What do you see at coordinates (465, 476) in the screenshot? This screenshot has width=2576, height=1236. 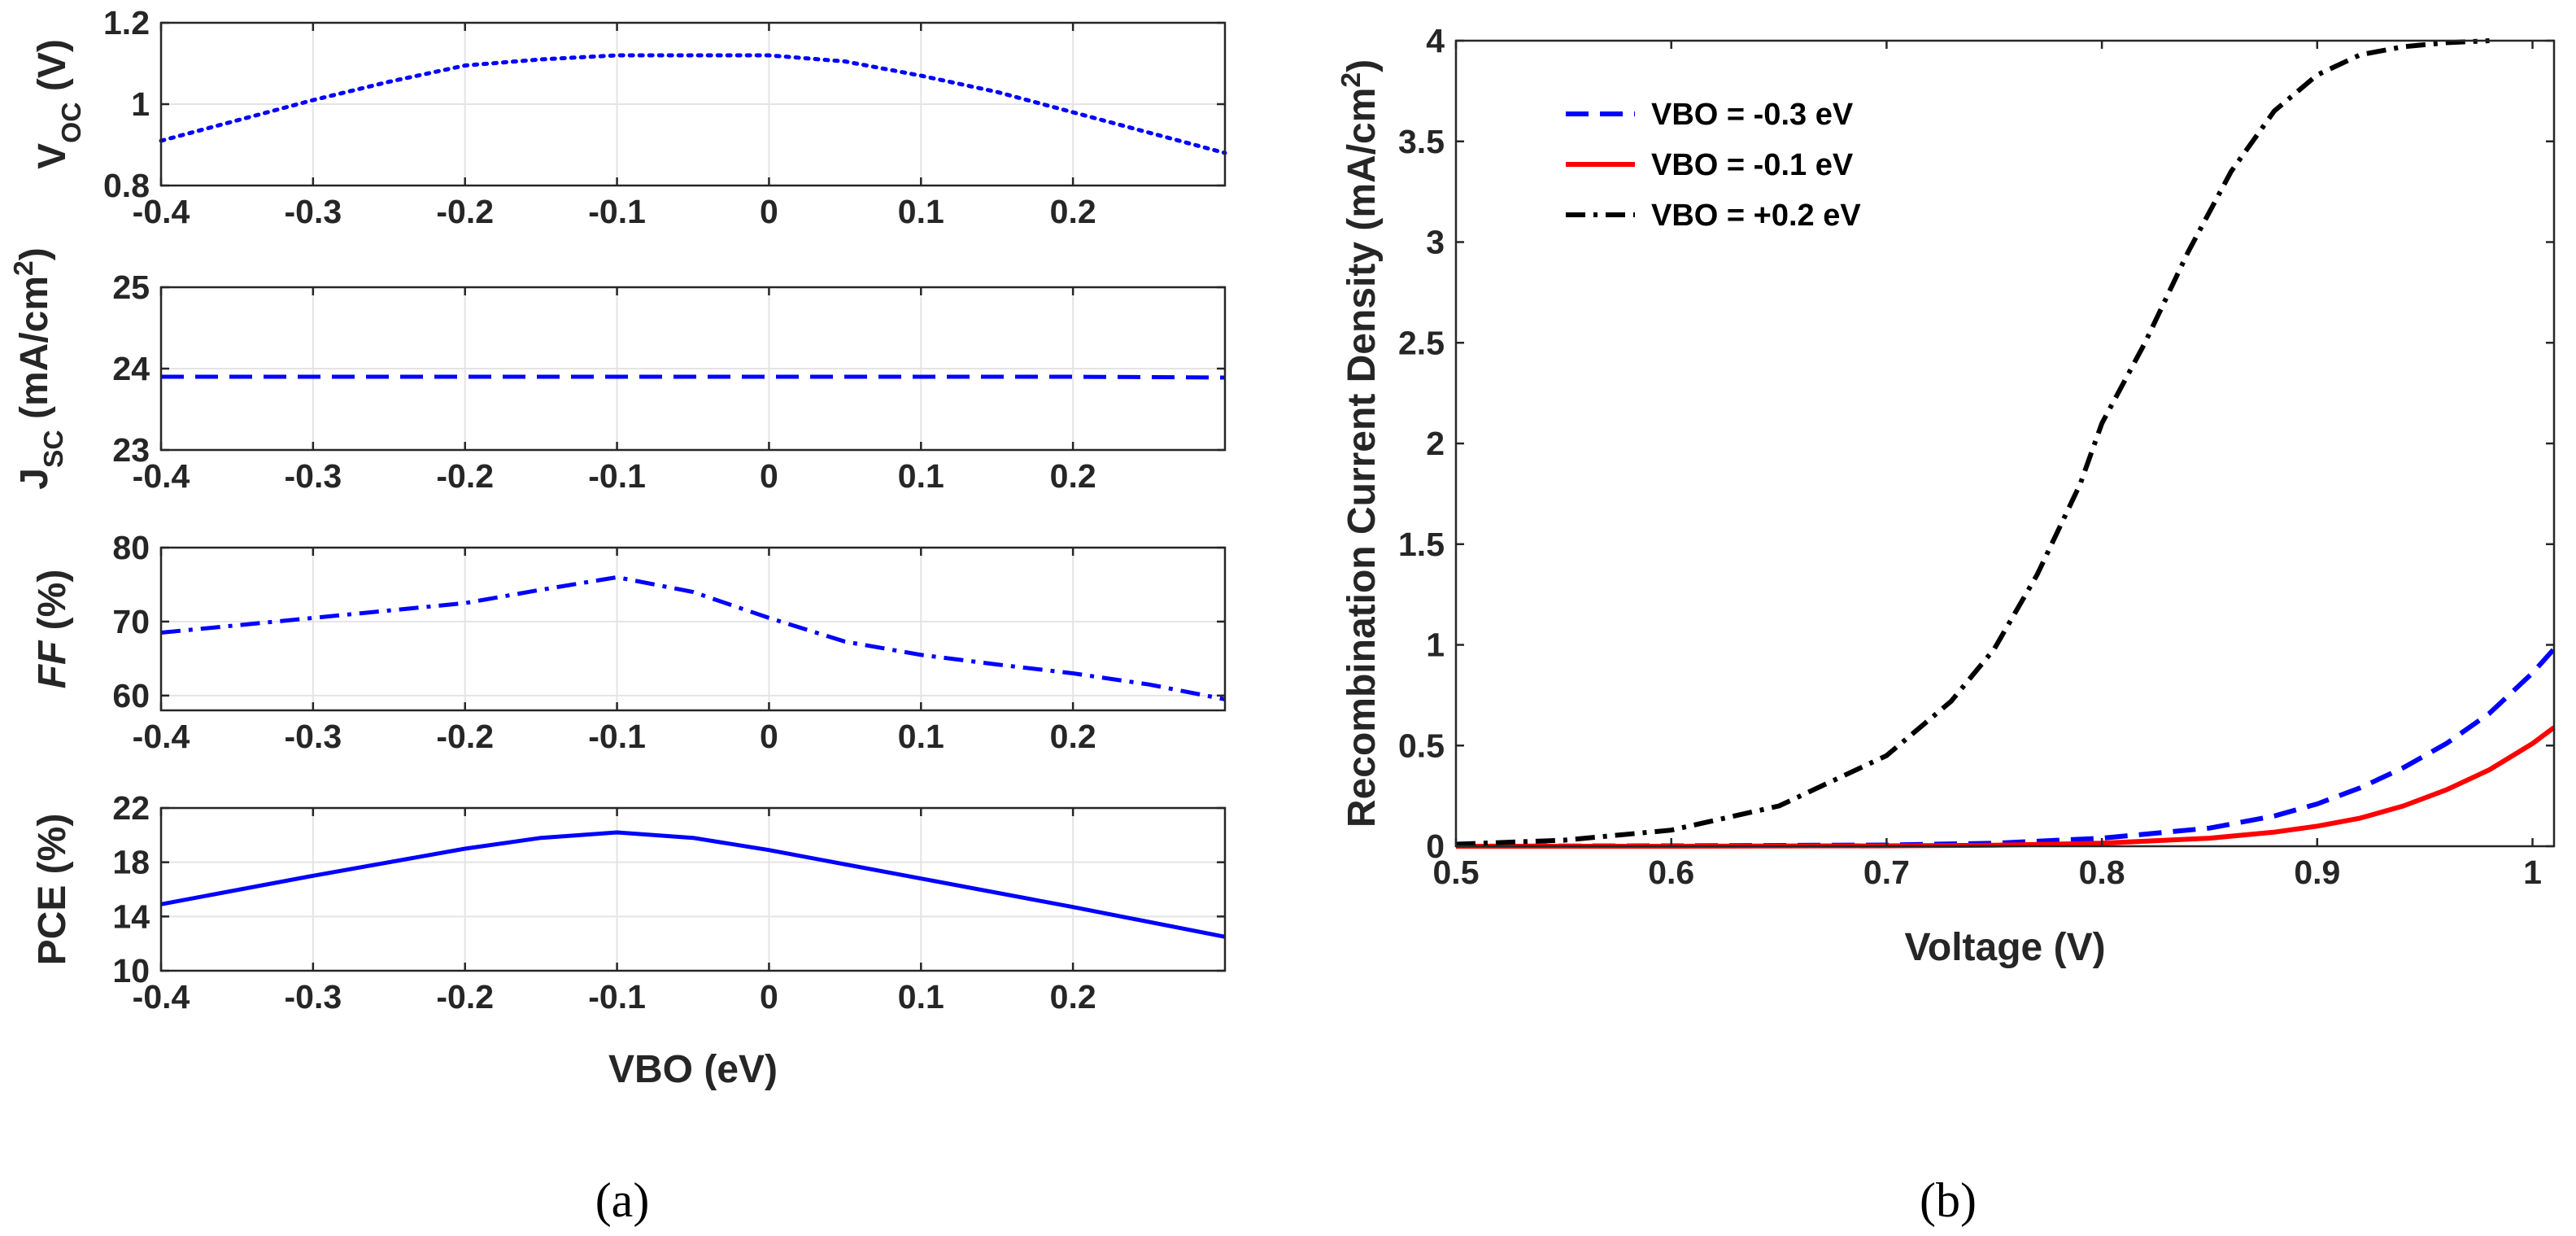 I see `x-tick-label-a-jsc-2: -0.2` at bounding box center [465, 476].